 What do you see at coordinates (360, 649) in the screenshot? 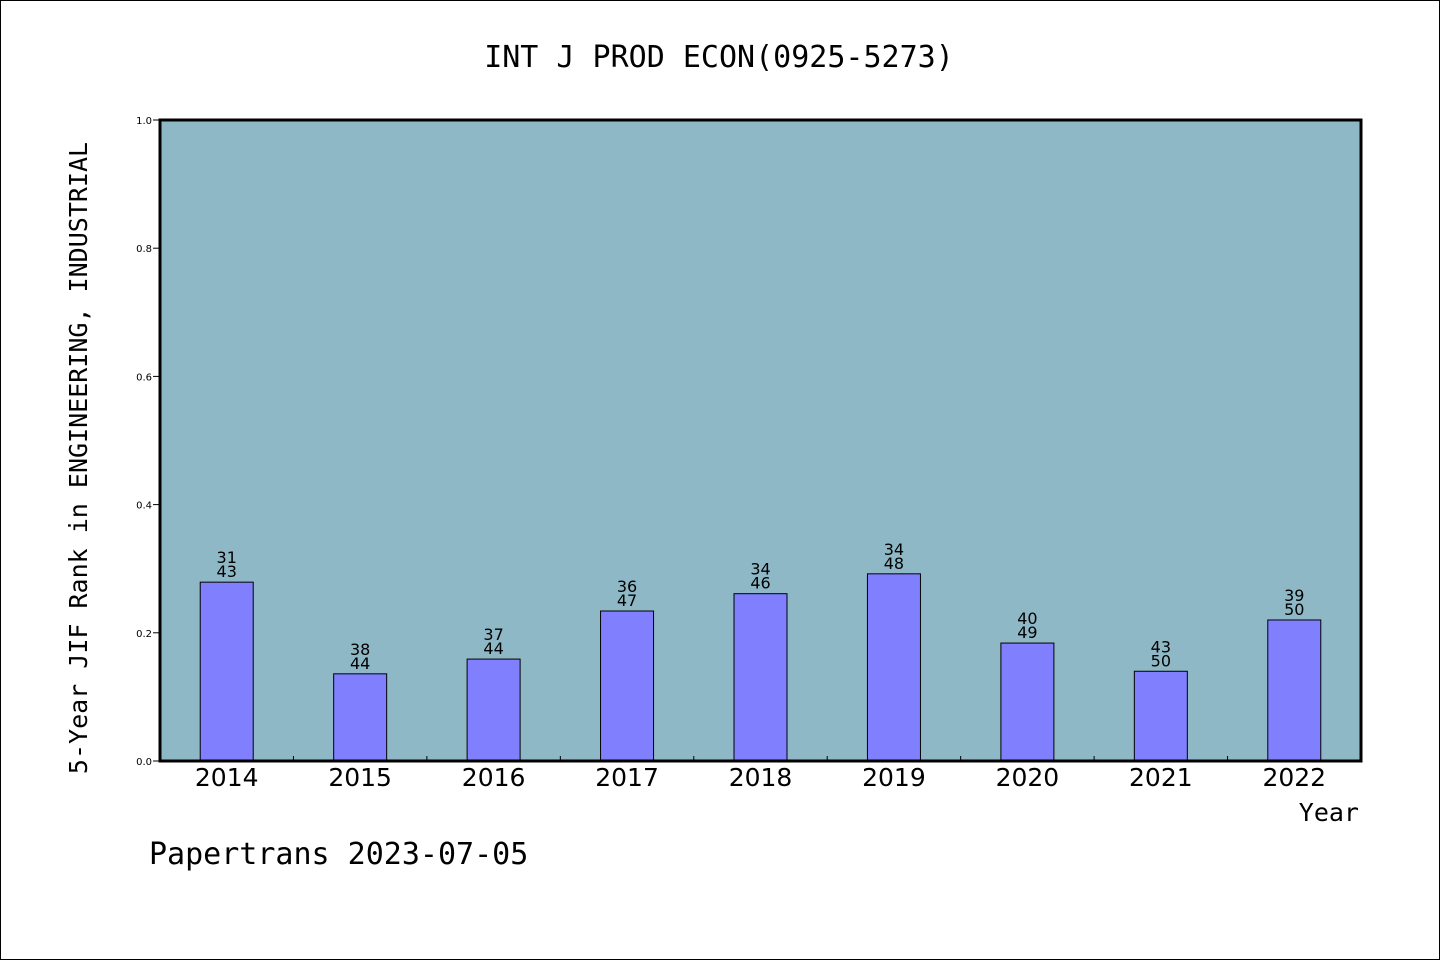
I see `bar-rank-label: 38` at bounding box center [360, 649].